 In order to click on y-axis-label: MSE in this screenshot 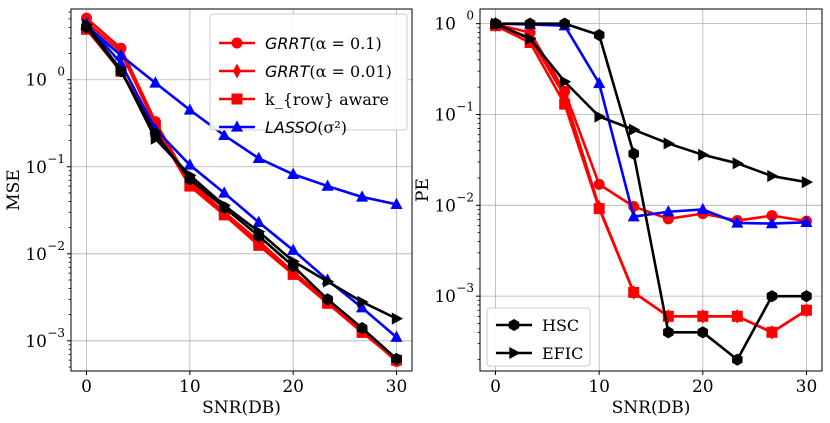, I will do `click(14, 189)`.